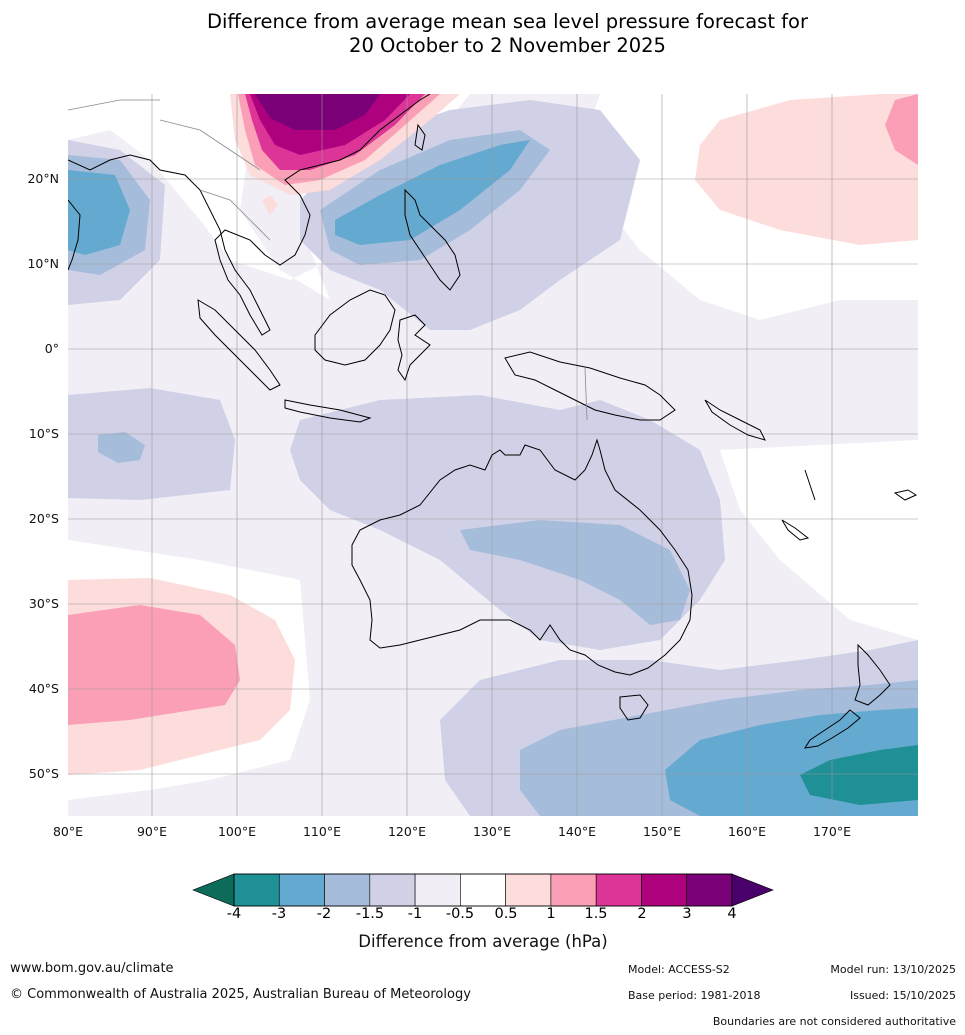  Describe the element at coordinates (732, 914) in the screenshot. I see `colorbar-tick: 4` at that location.